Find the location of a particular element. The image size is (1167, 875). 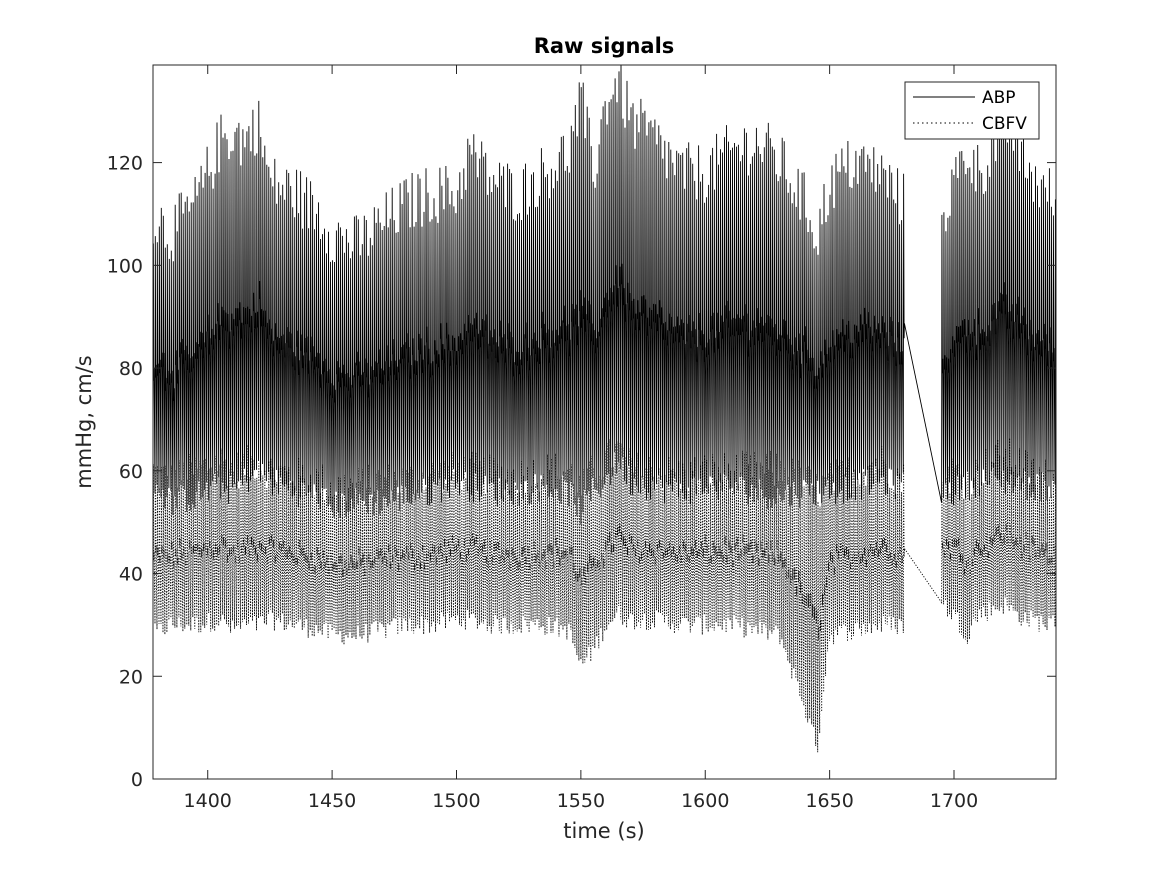

x-tick-label: 1650 is located at coordinates (829, 801).